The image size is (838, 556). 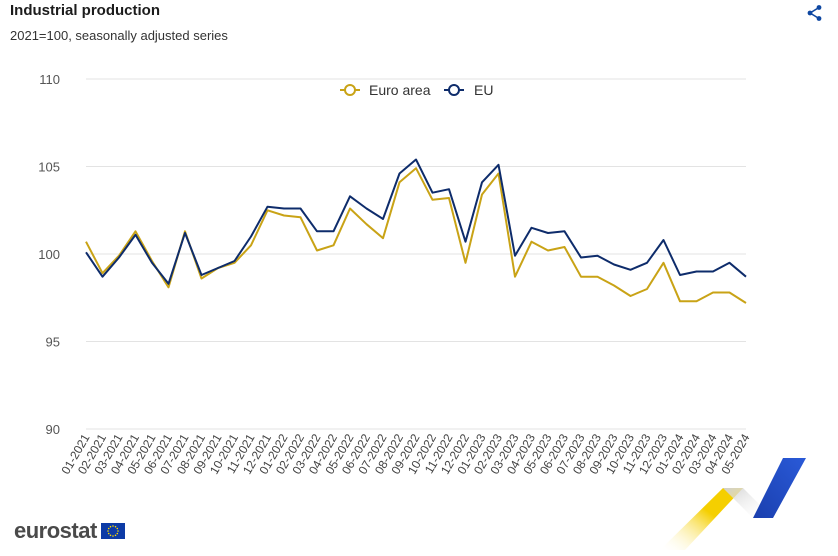 What do you see at coordinates (483, 90) in the screenshot?
I see `legend-label: EU` at bounding box center [483, 90].